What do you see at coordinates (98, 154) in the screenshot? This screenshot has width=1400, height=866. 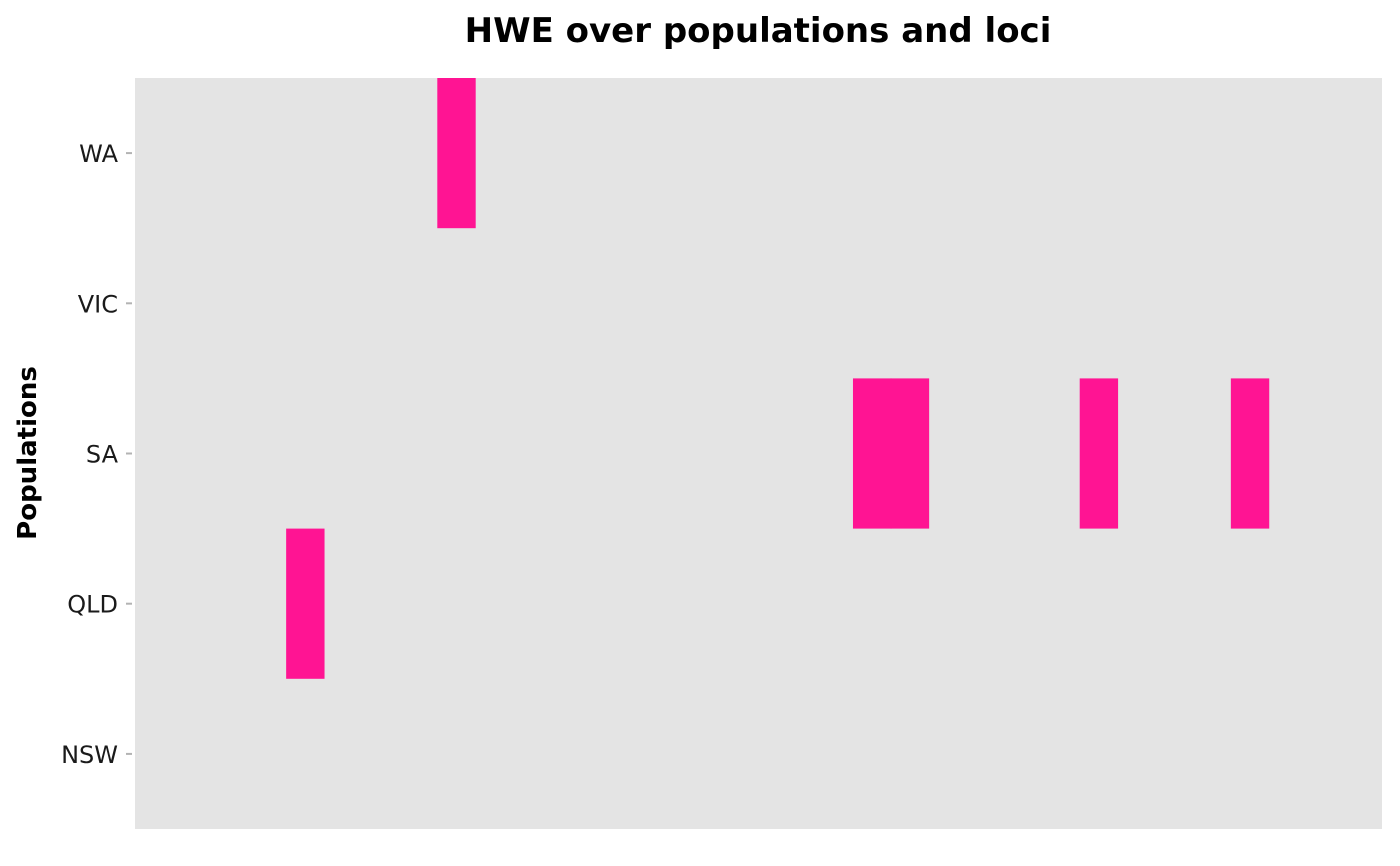 I see `y-tick-label-wa: WA` at bounding box center [98, 154].